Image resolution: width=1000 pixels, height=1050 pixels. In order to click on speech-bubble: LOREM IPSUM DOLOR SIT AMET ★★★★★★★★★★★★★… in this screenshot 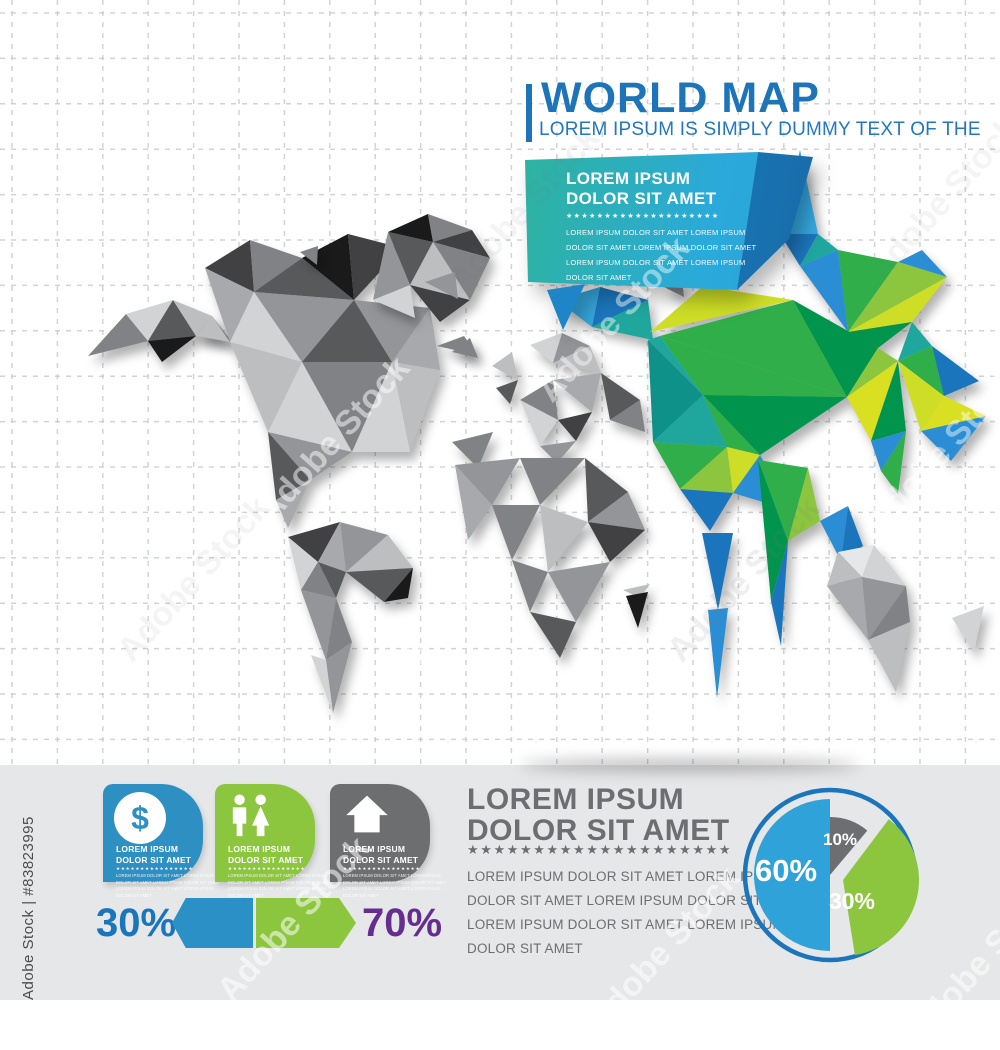, I will do `click(680, 245)`.